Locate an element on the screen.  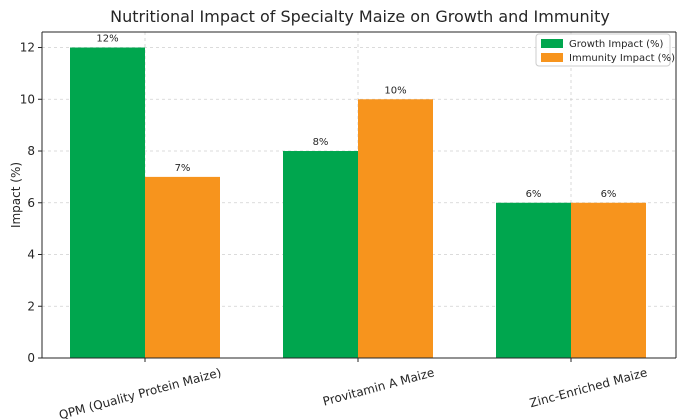
legend-label: Immunity Impact (%) is located at coordinates (622, 58).